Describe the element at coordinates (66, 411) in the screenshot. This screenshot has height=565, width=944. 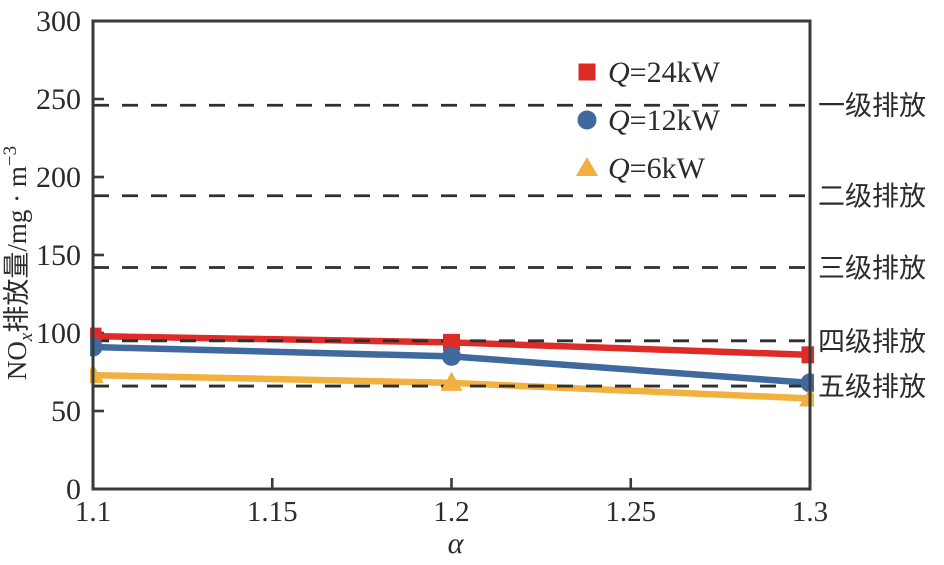
I see `y-axis-tick-label: 50` at that location.